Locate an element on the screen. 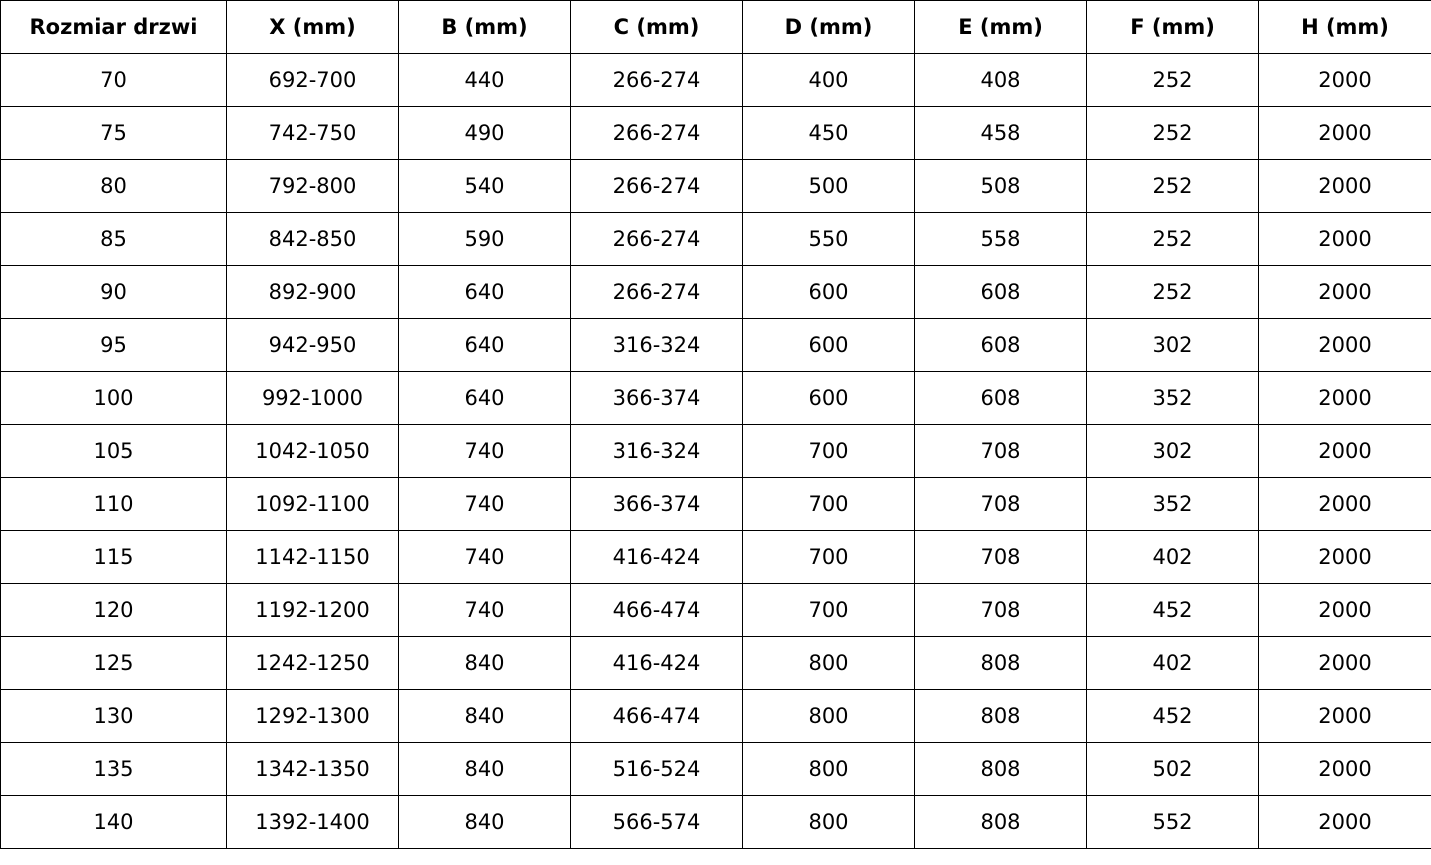  table-cell: 508 is located at coordinates (1000, 186).